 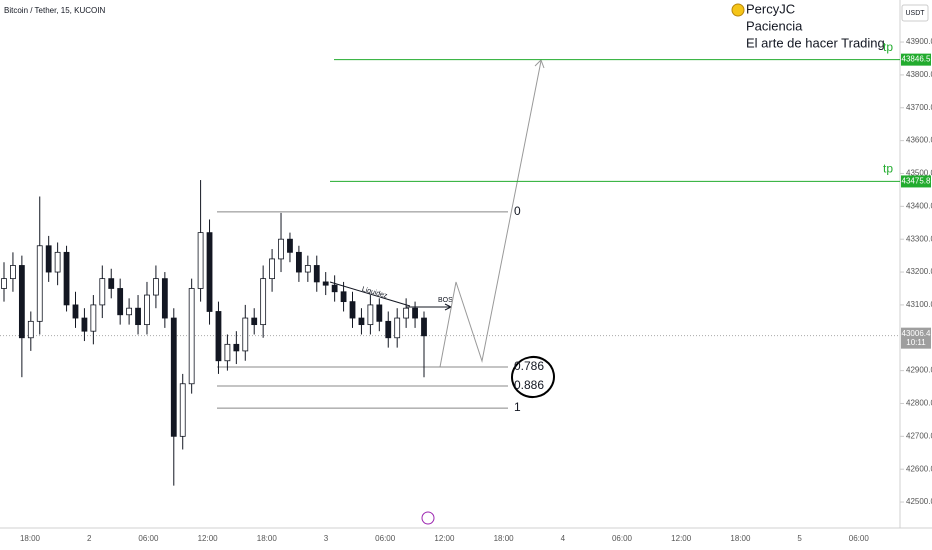 What do you see at coordinates (919, 140) in the screenshot?
I see `y-tick-label: 43600.0` at bounding box center [919, 140].